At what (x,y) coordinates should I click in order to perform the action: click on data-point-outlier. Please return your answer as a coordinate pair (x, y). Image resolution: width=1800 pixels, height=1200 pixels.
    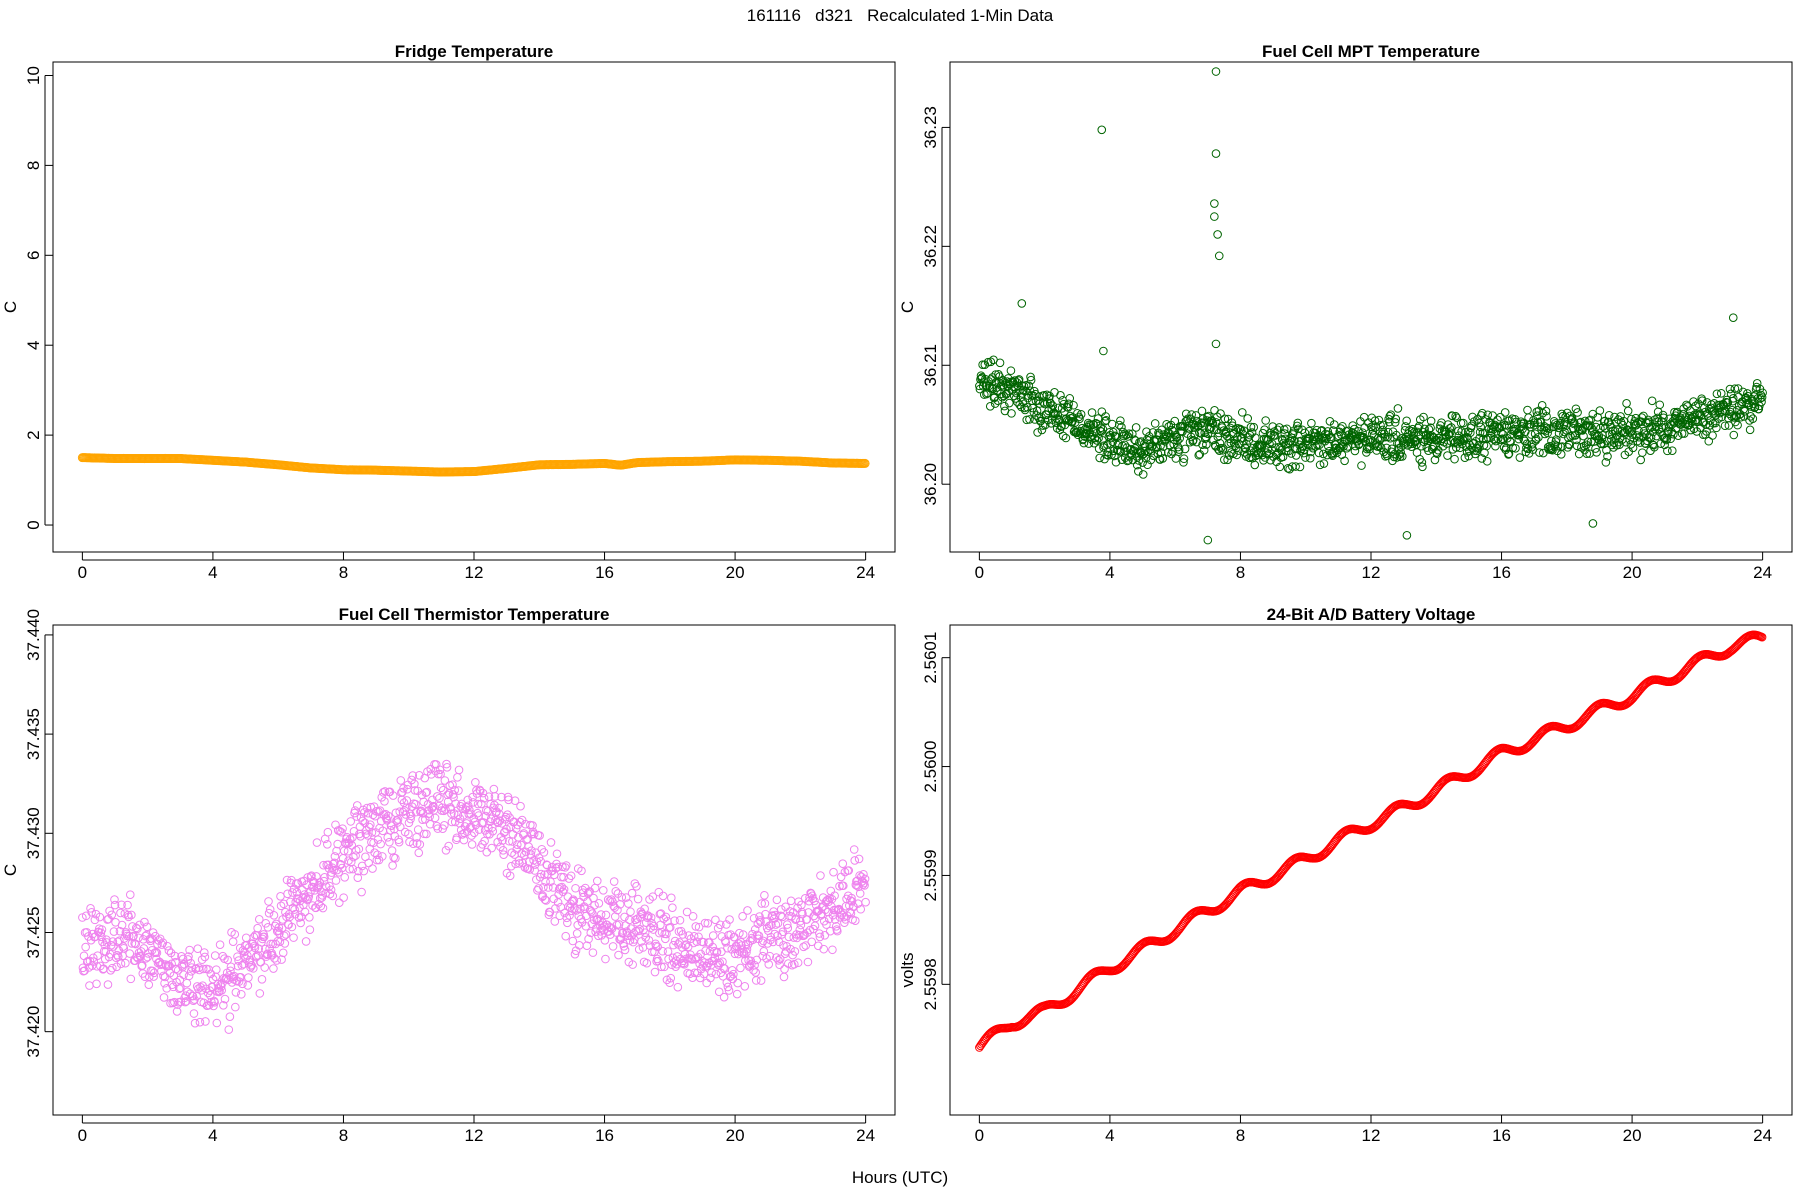
    Looking at the image, I should click on (1219, 256).